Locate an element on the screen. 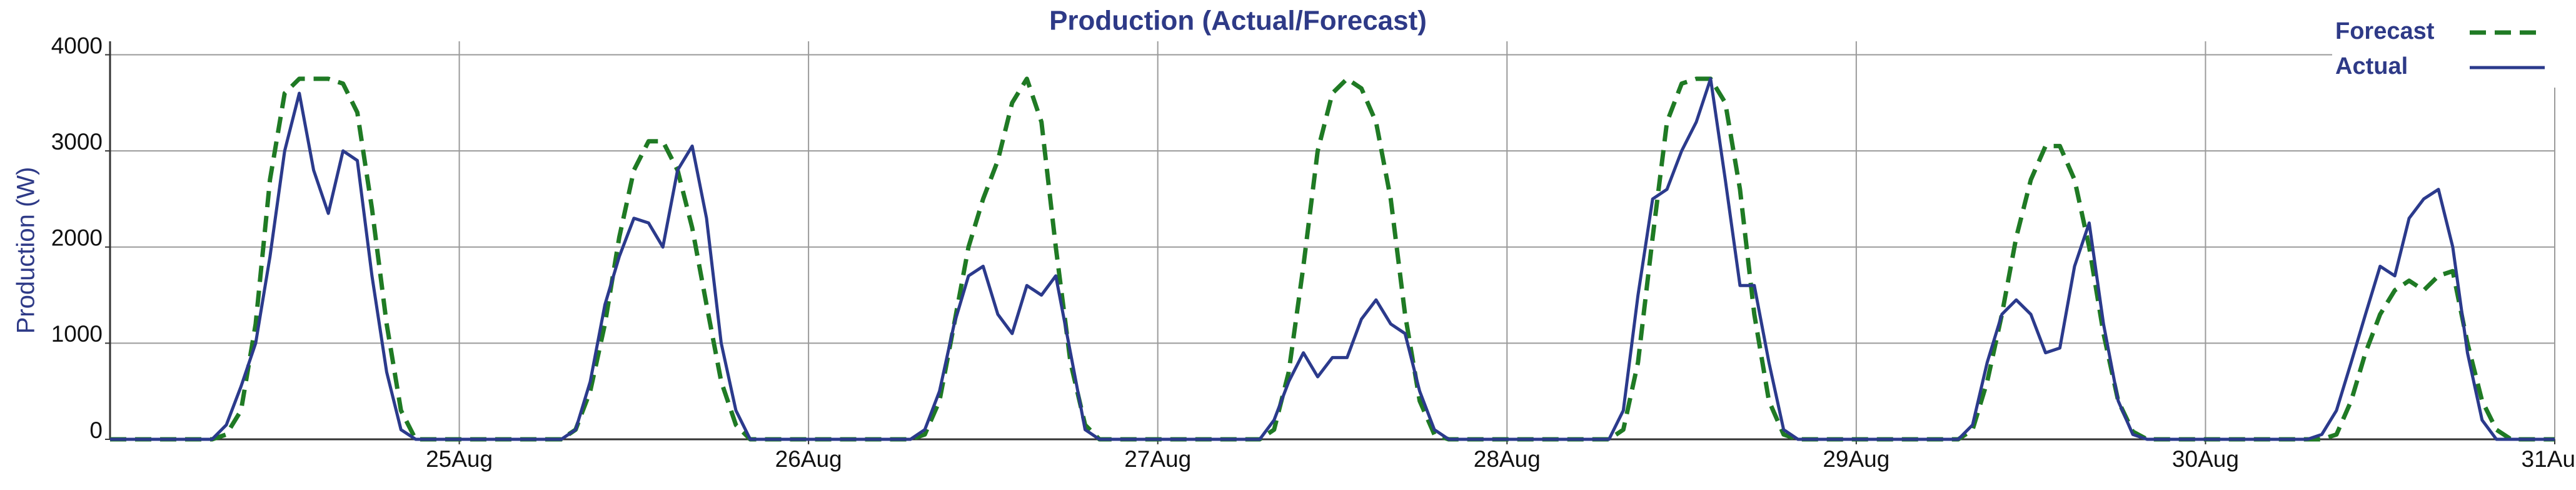  x-tick-label: 29Aug is located at coordinates (1856, 459).